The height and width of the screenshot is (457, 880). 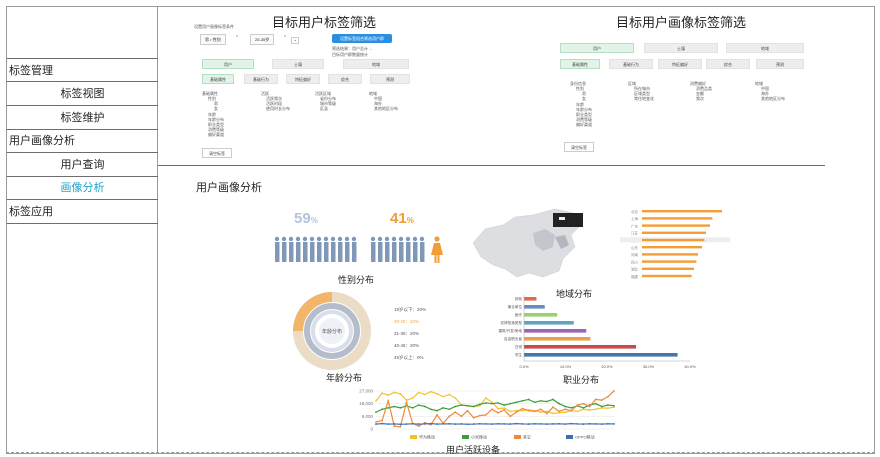 What do you see at coordinates (295, 40) in the screenshot?
I see `add-tag-button: +` at bounding box center [295, 40].